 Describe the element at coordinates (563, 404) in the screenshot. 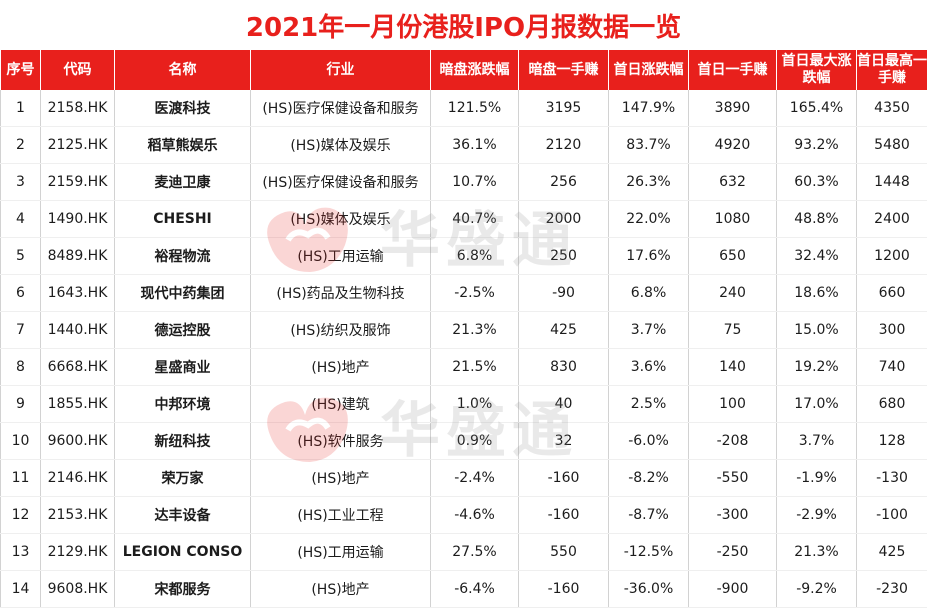

I see `dark-lot-profit-cell: 40` at that location.